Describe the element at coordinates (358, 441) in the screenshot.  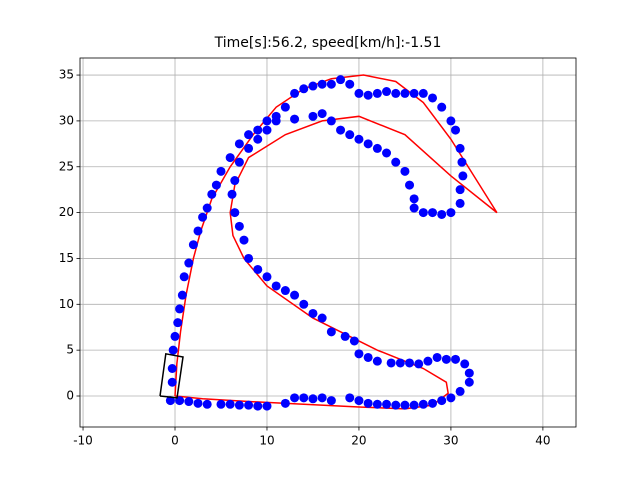
I see `x-tick-label: 20` at that location.